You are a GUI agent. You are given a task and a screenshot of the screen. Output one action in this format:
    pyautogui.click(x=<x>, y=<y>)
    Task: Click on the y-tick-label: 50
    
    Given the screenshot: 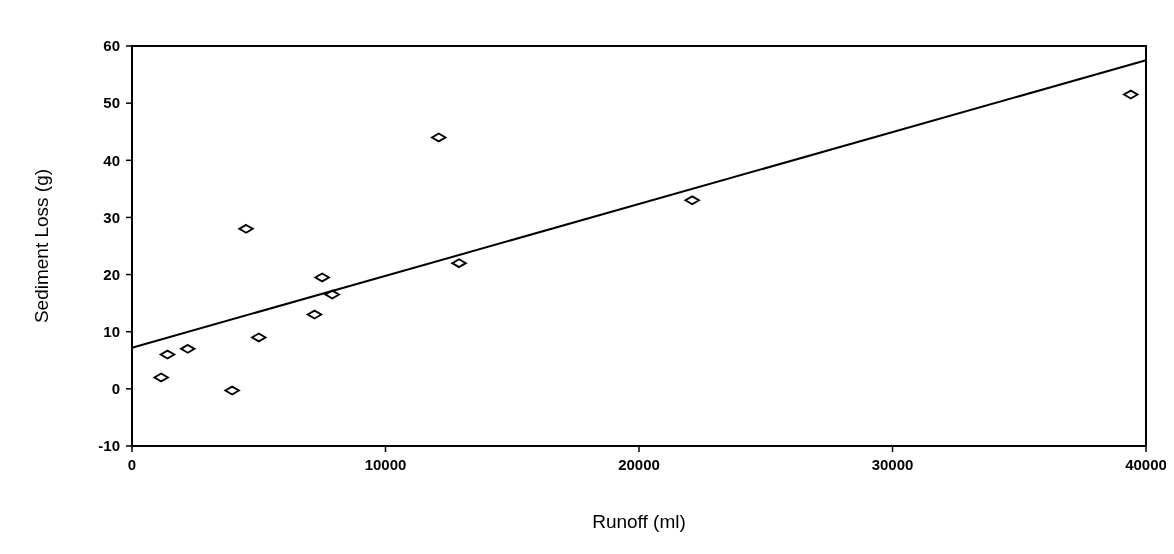 What is the action you would take?
    pyautogui.click(x=111, y=103)
    